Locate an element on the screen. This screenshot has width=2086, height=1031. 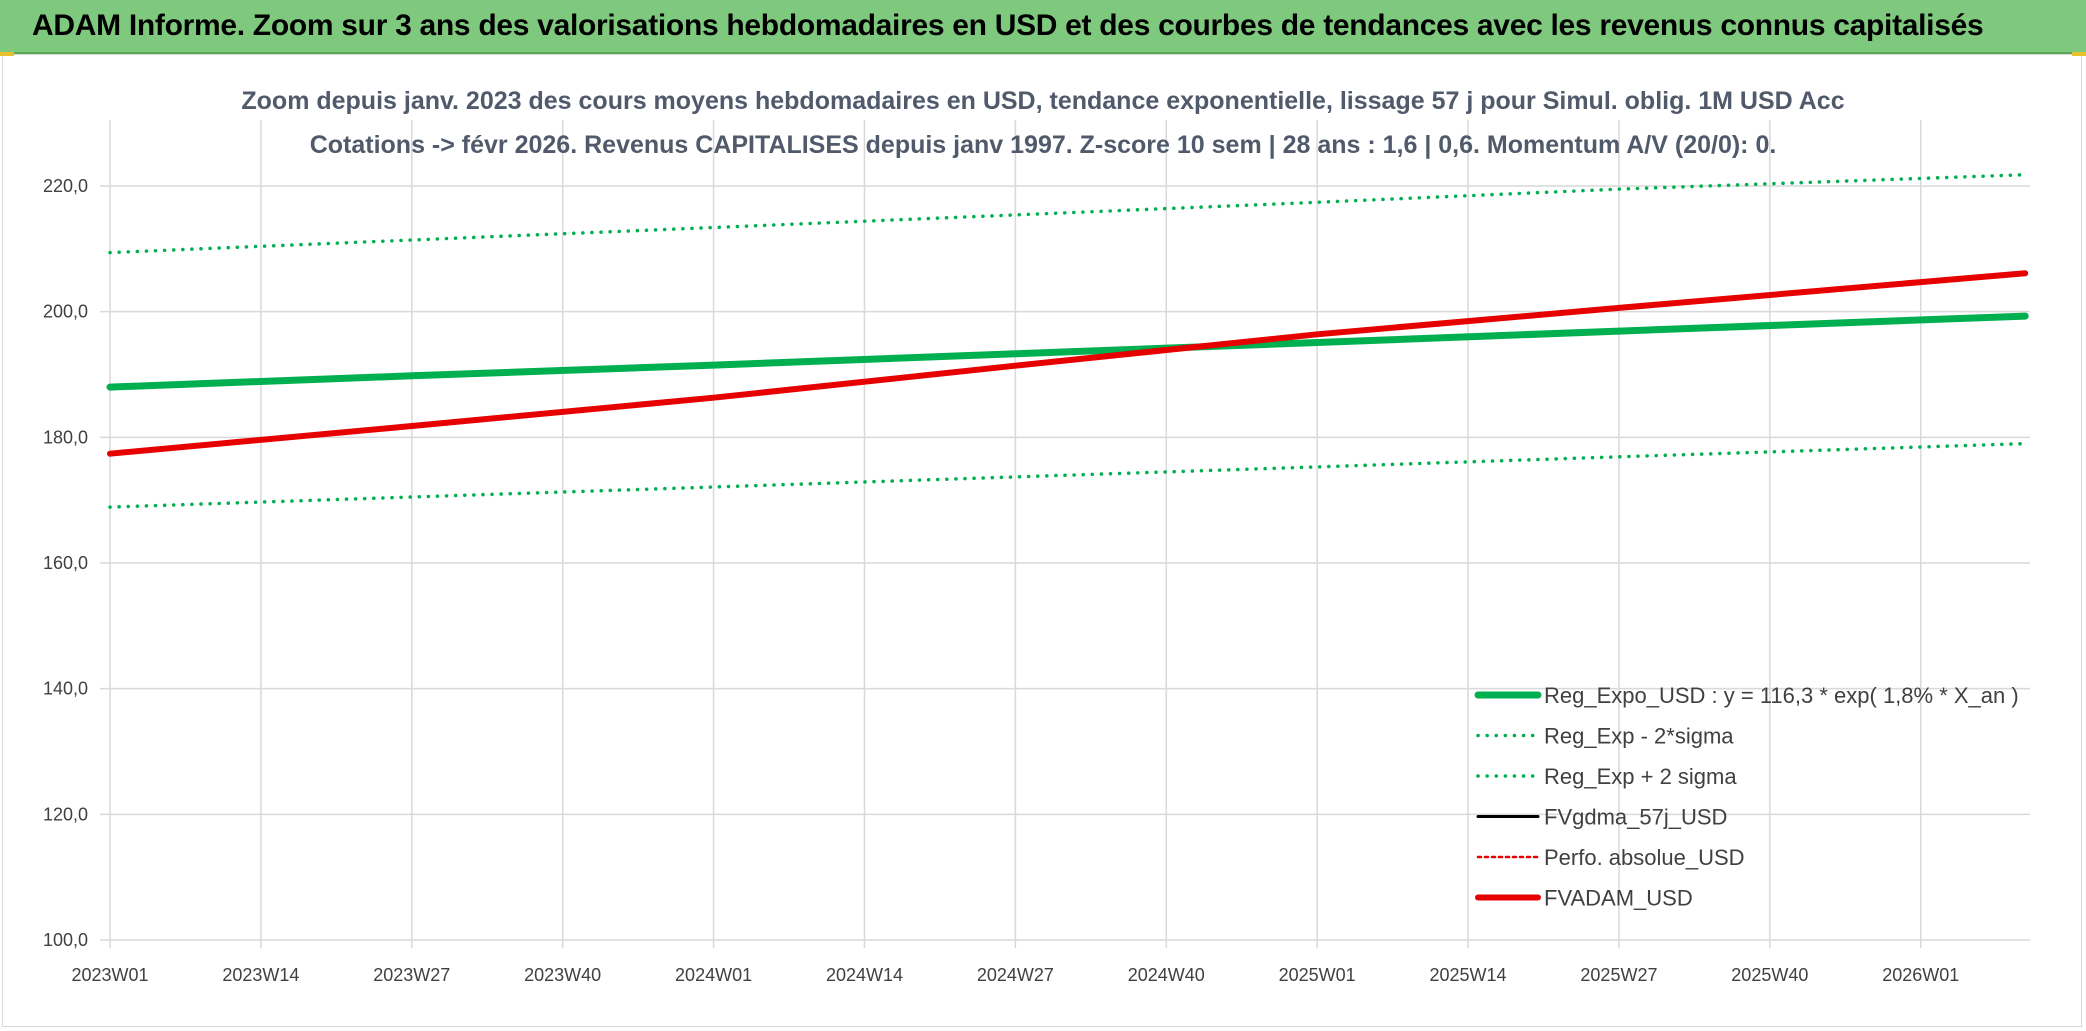
x-tick-label: 2025W14 is located at coordinates (1468, 975).